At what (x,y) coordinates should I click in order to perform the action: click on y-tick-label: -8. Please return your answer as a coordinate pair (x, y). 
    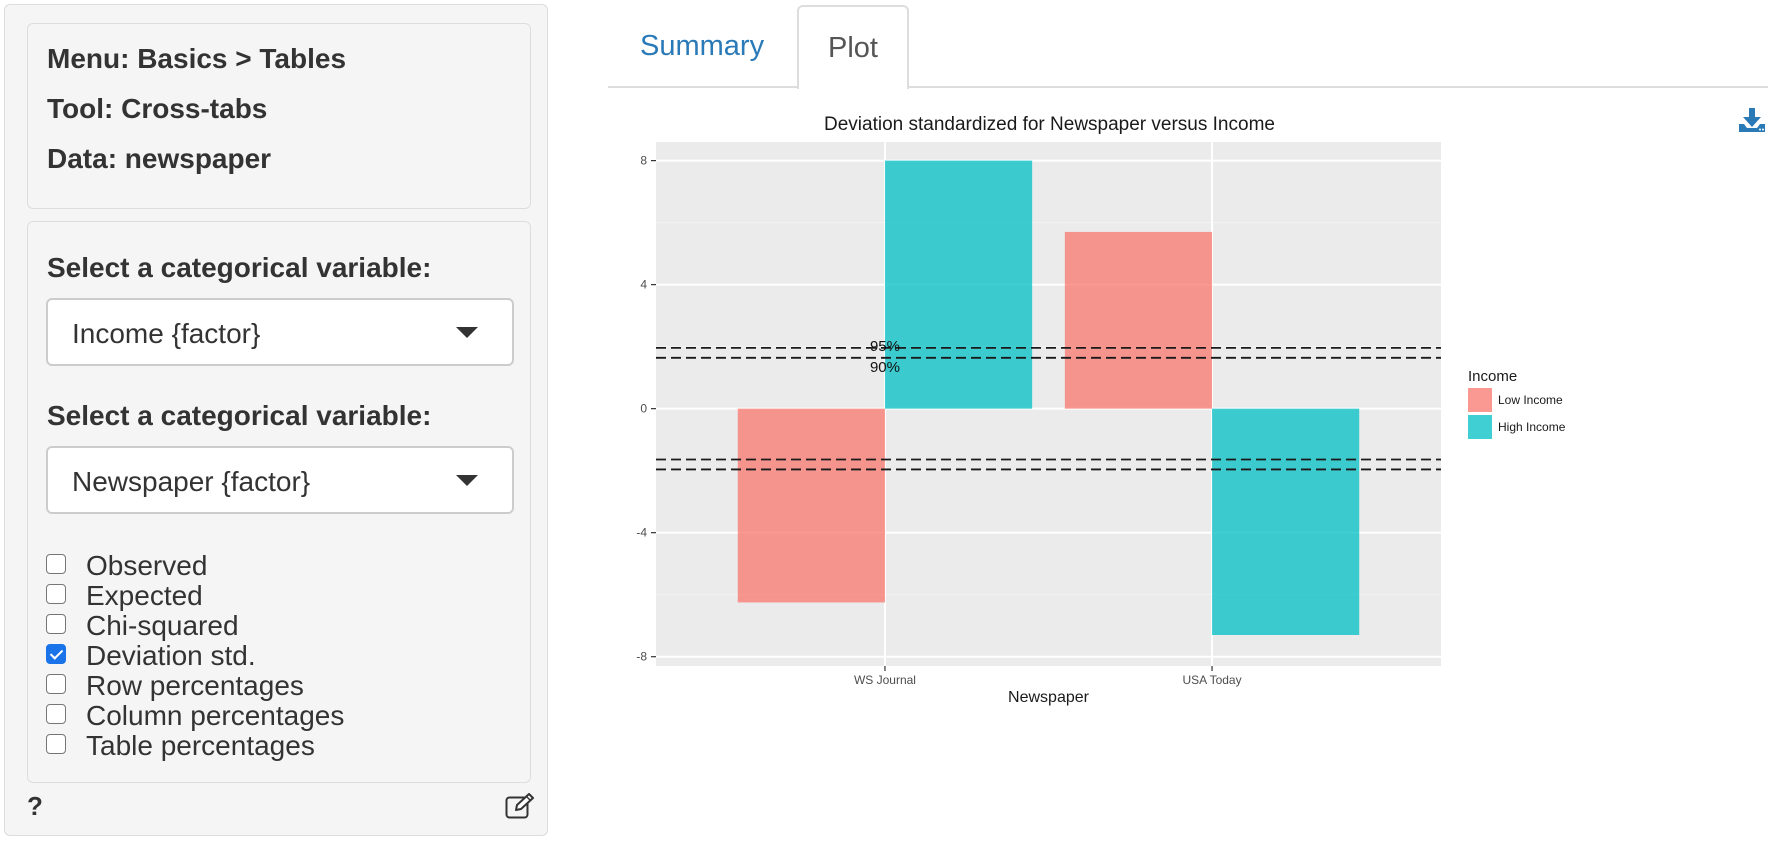
    Looking at the image, I should click on (641, 657).